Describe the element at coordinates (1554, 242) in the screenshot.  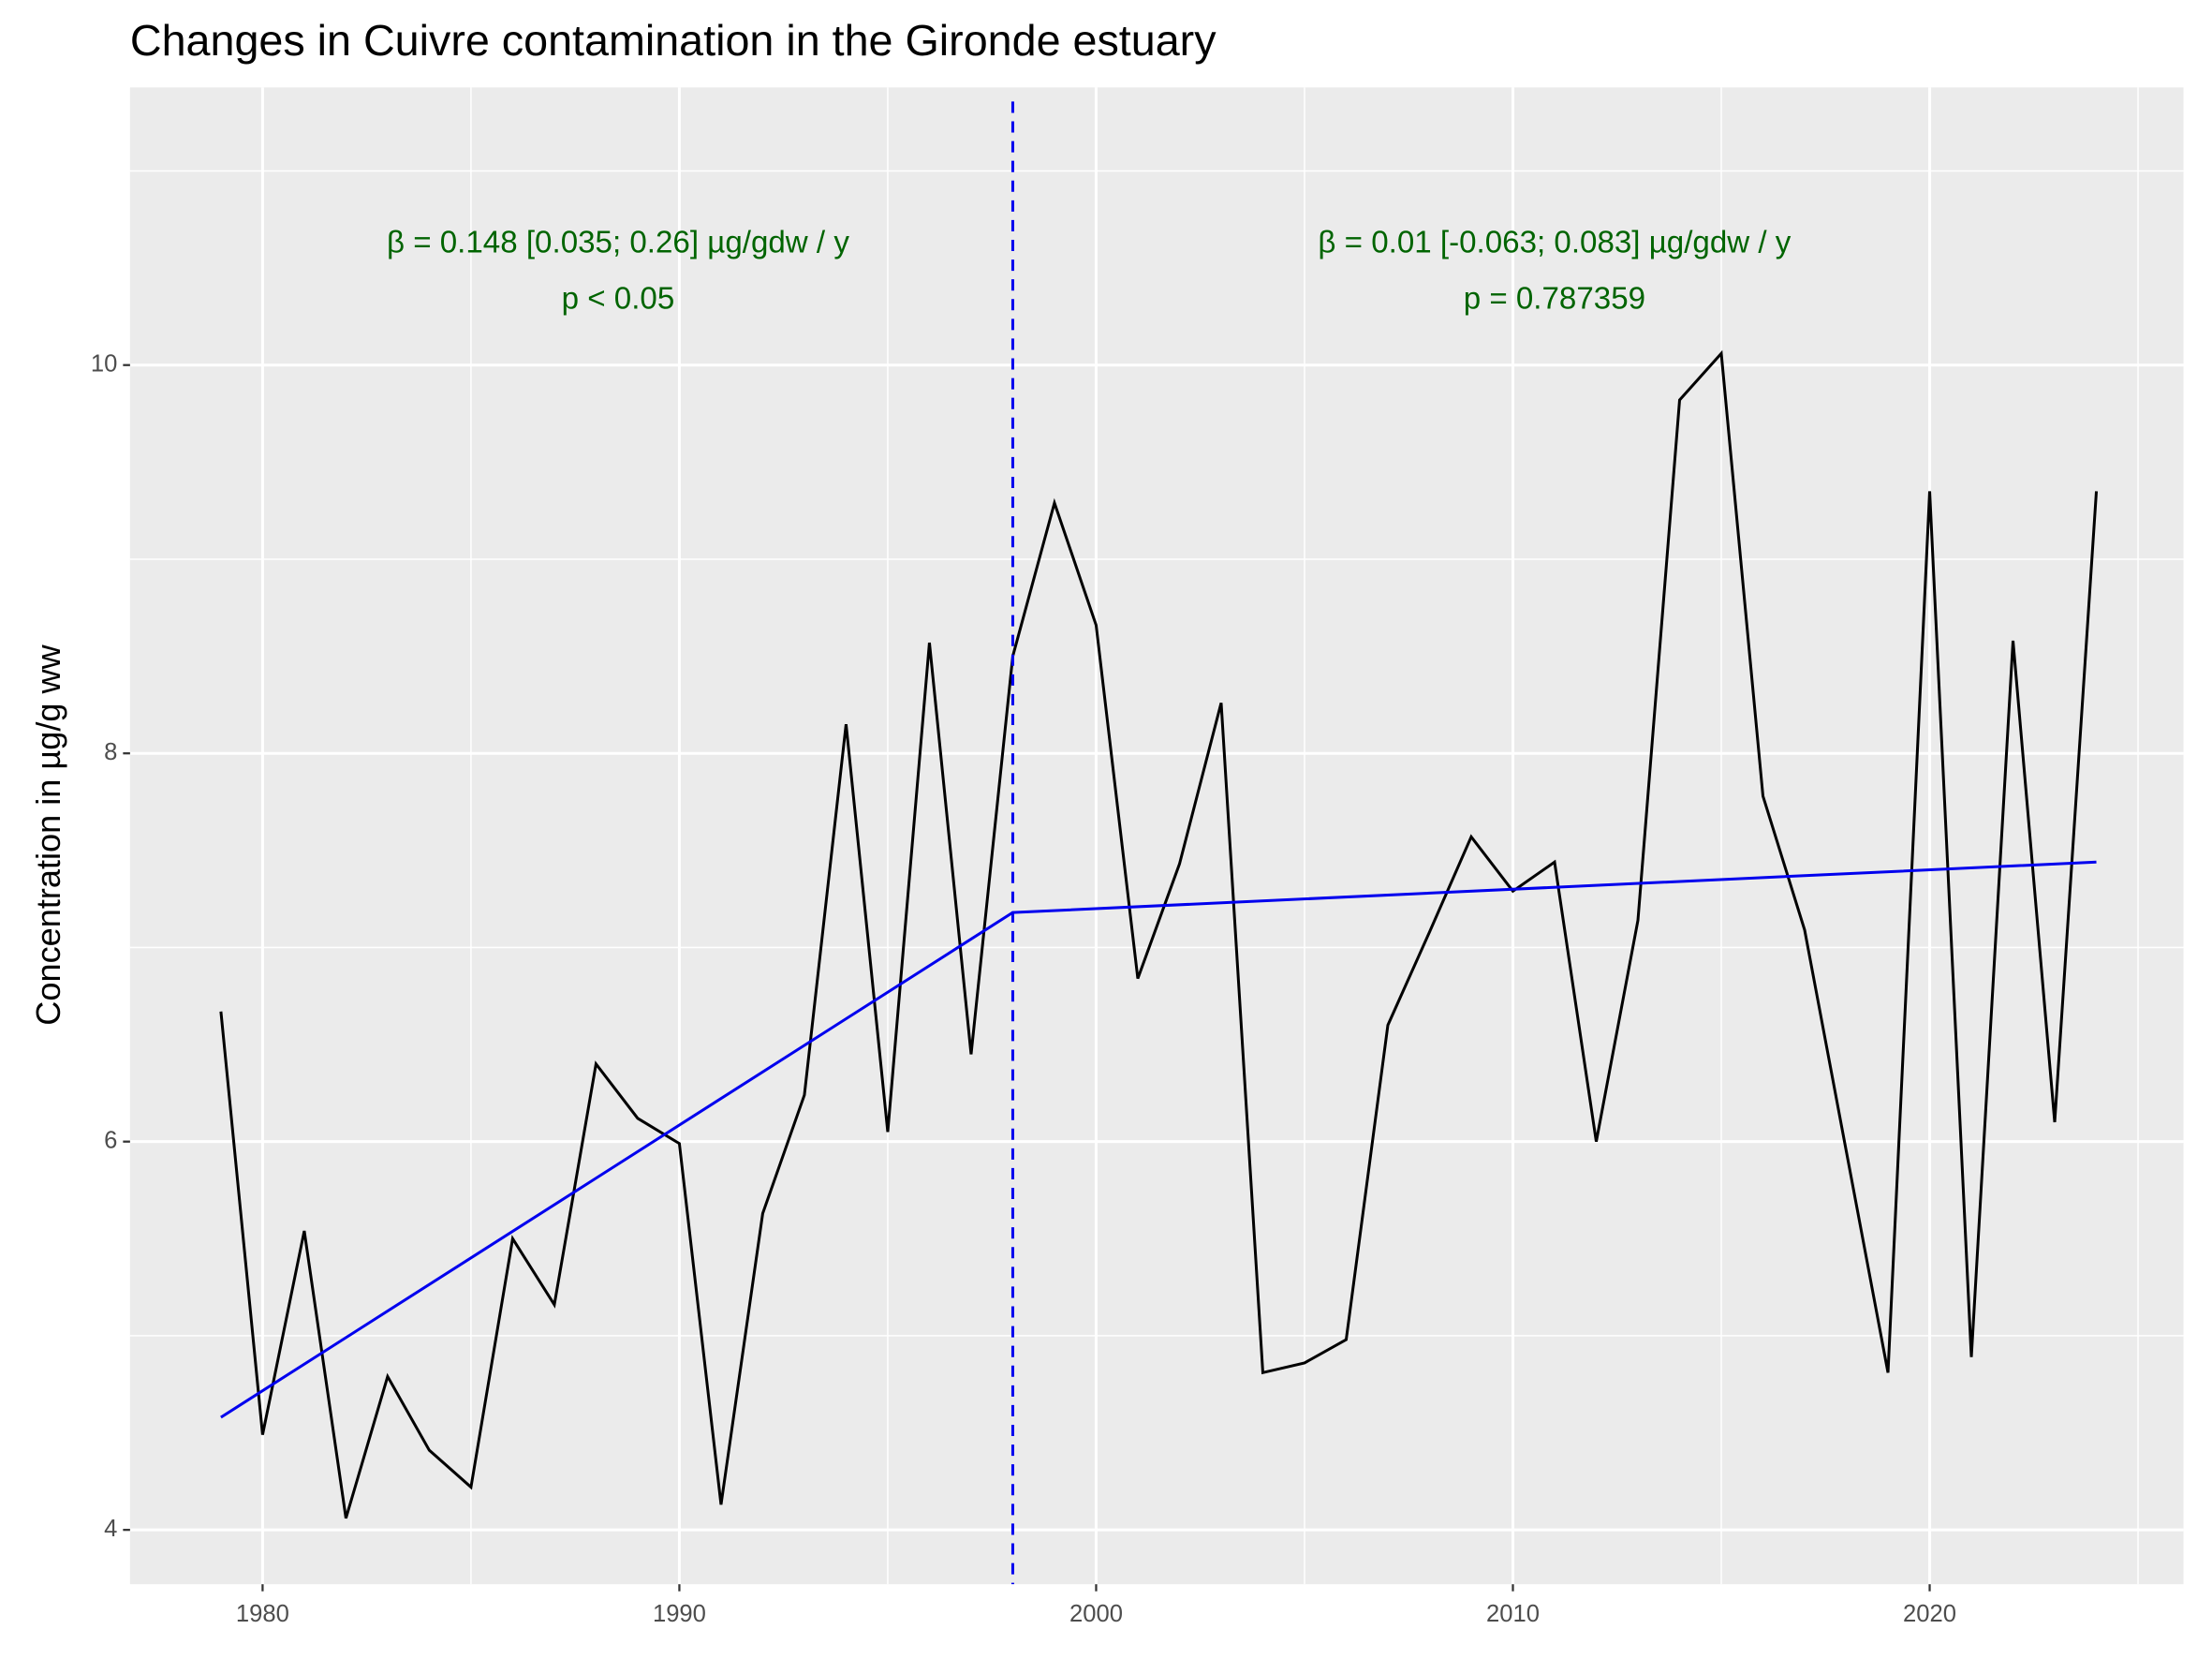
I see `annotation: β = 0.01 [-0.063; 0.083] µg/gdw / y` at that location.